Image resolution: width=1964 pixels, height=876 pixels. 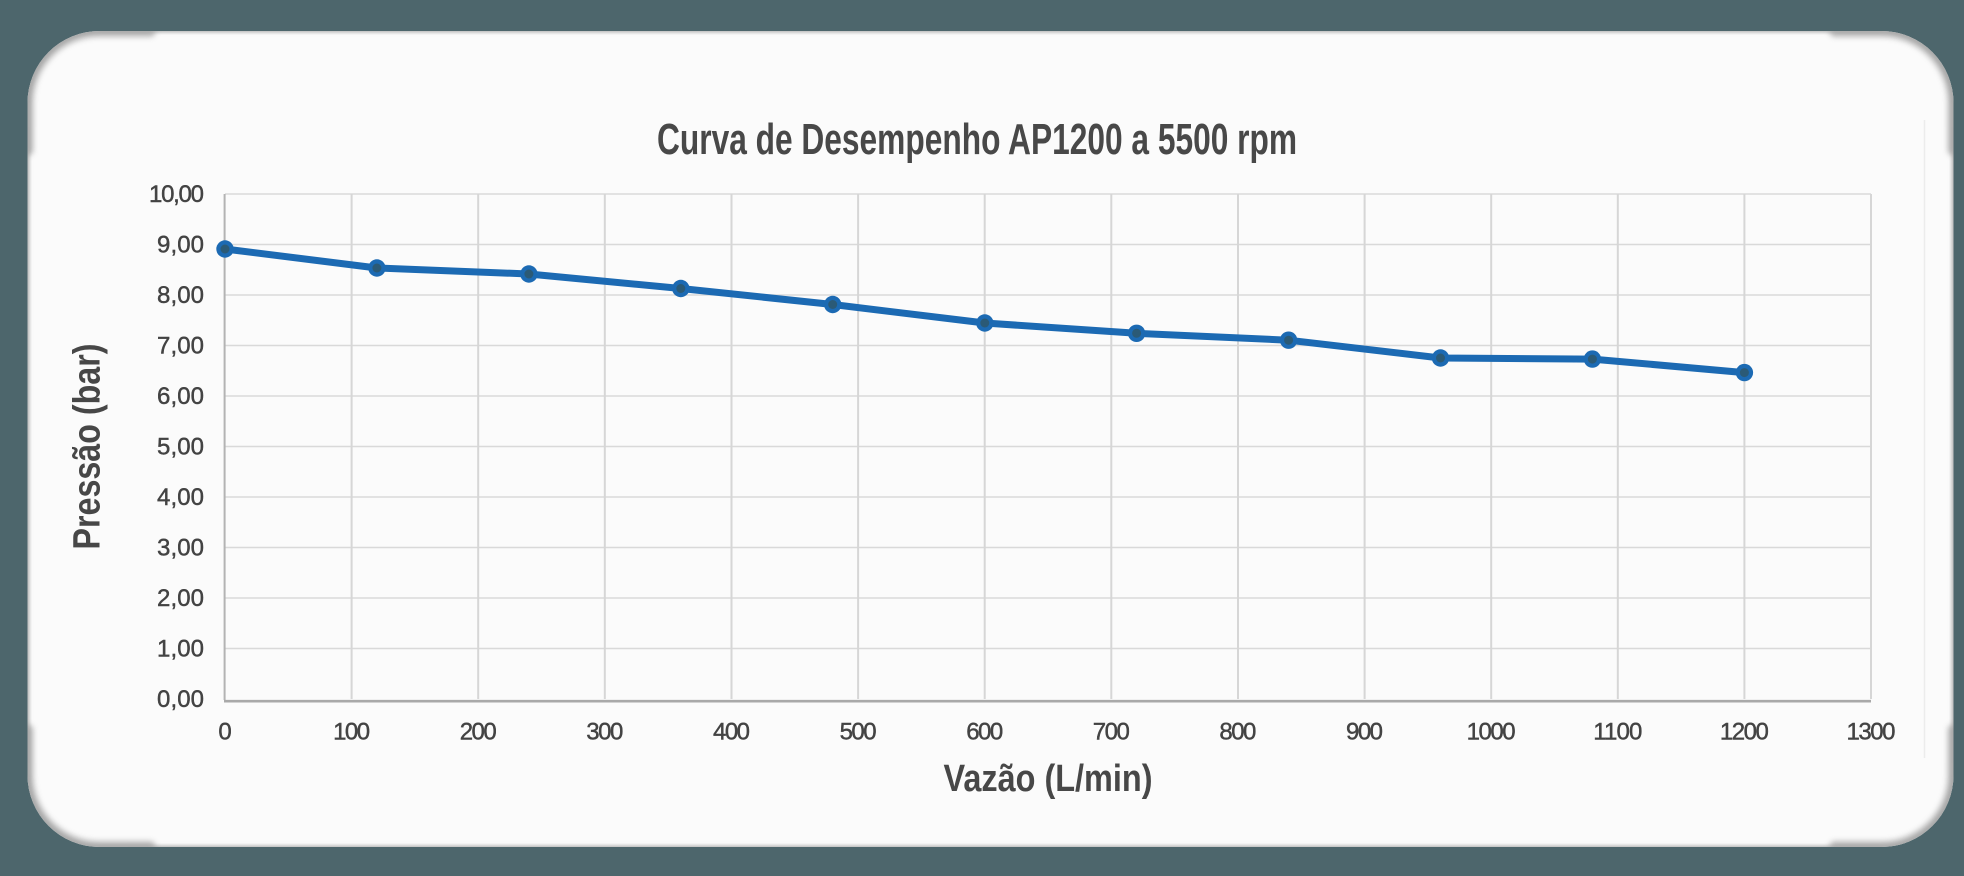 I want to click on svg-text: 600, so click(x=984, y=732).